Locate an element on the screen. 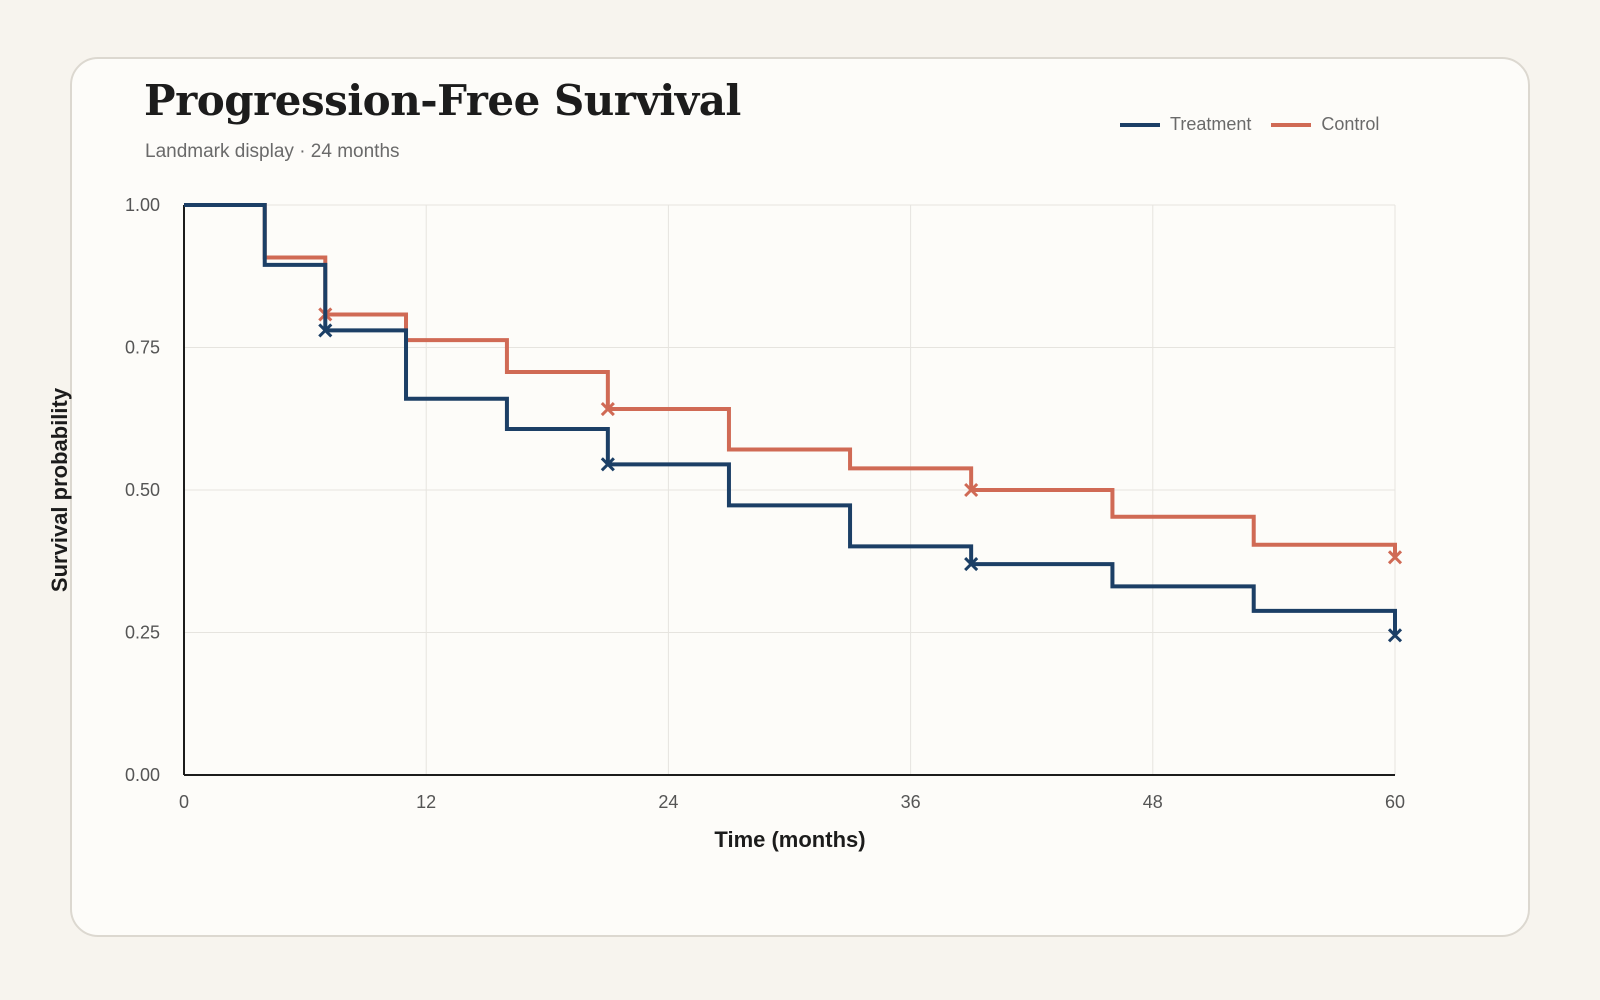  x-axis-title: Time (months) is located at coordinates (789, 839).